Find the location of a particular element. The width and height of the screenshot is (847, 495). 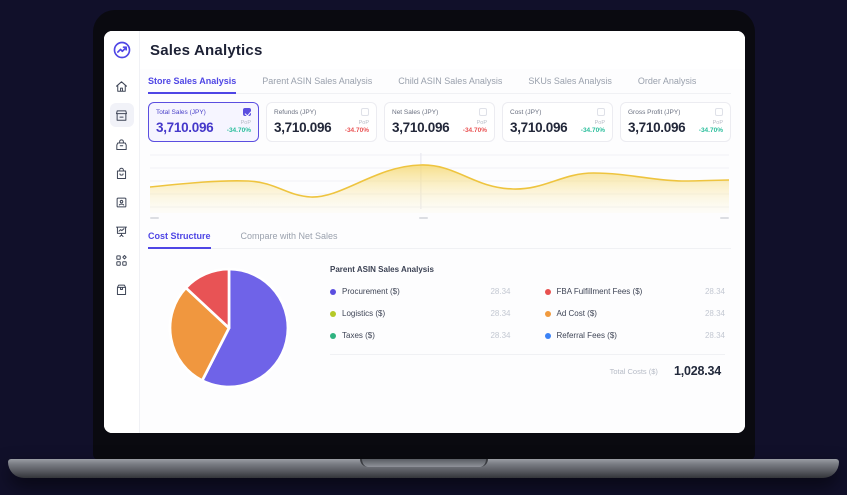

legend-item-logistics: Logistics ($) 28.34 is located at coordinates (420, 313).